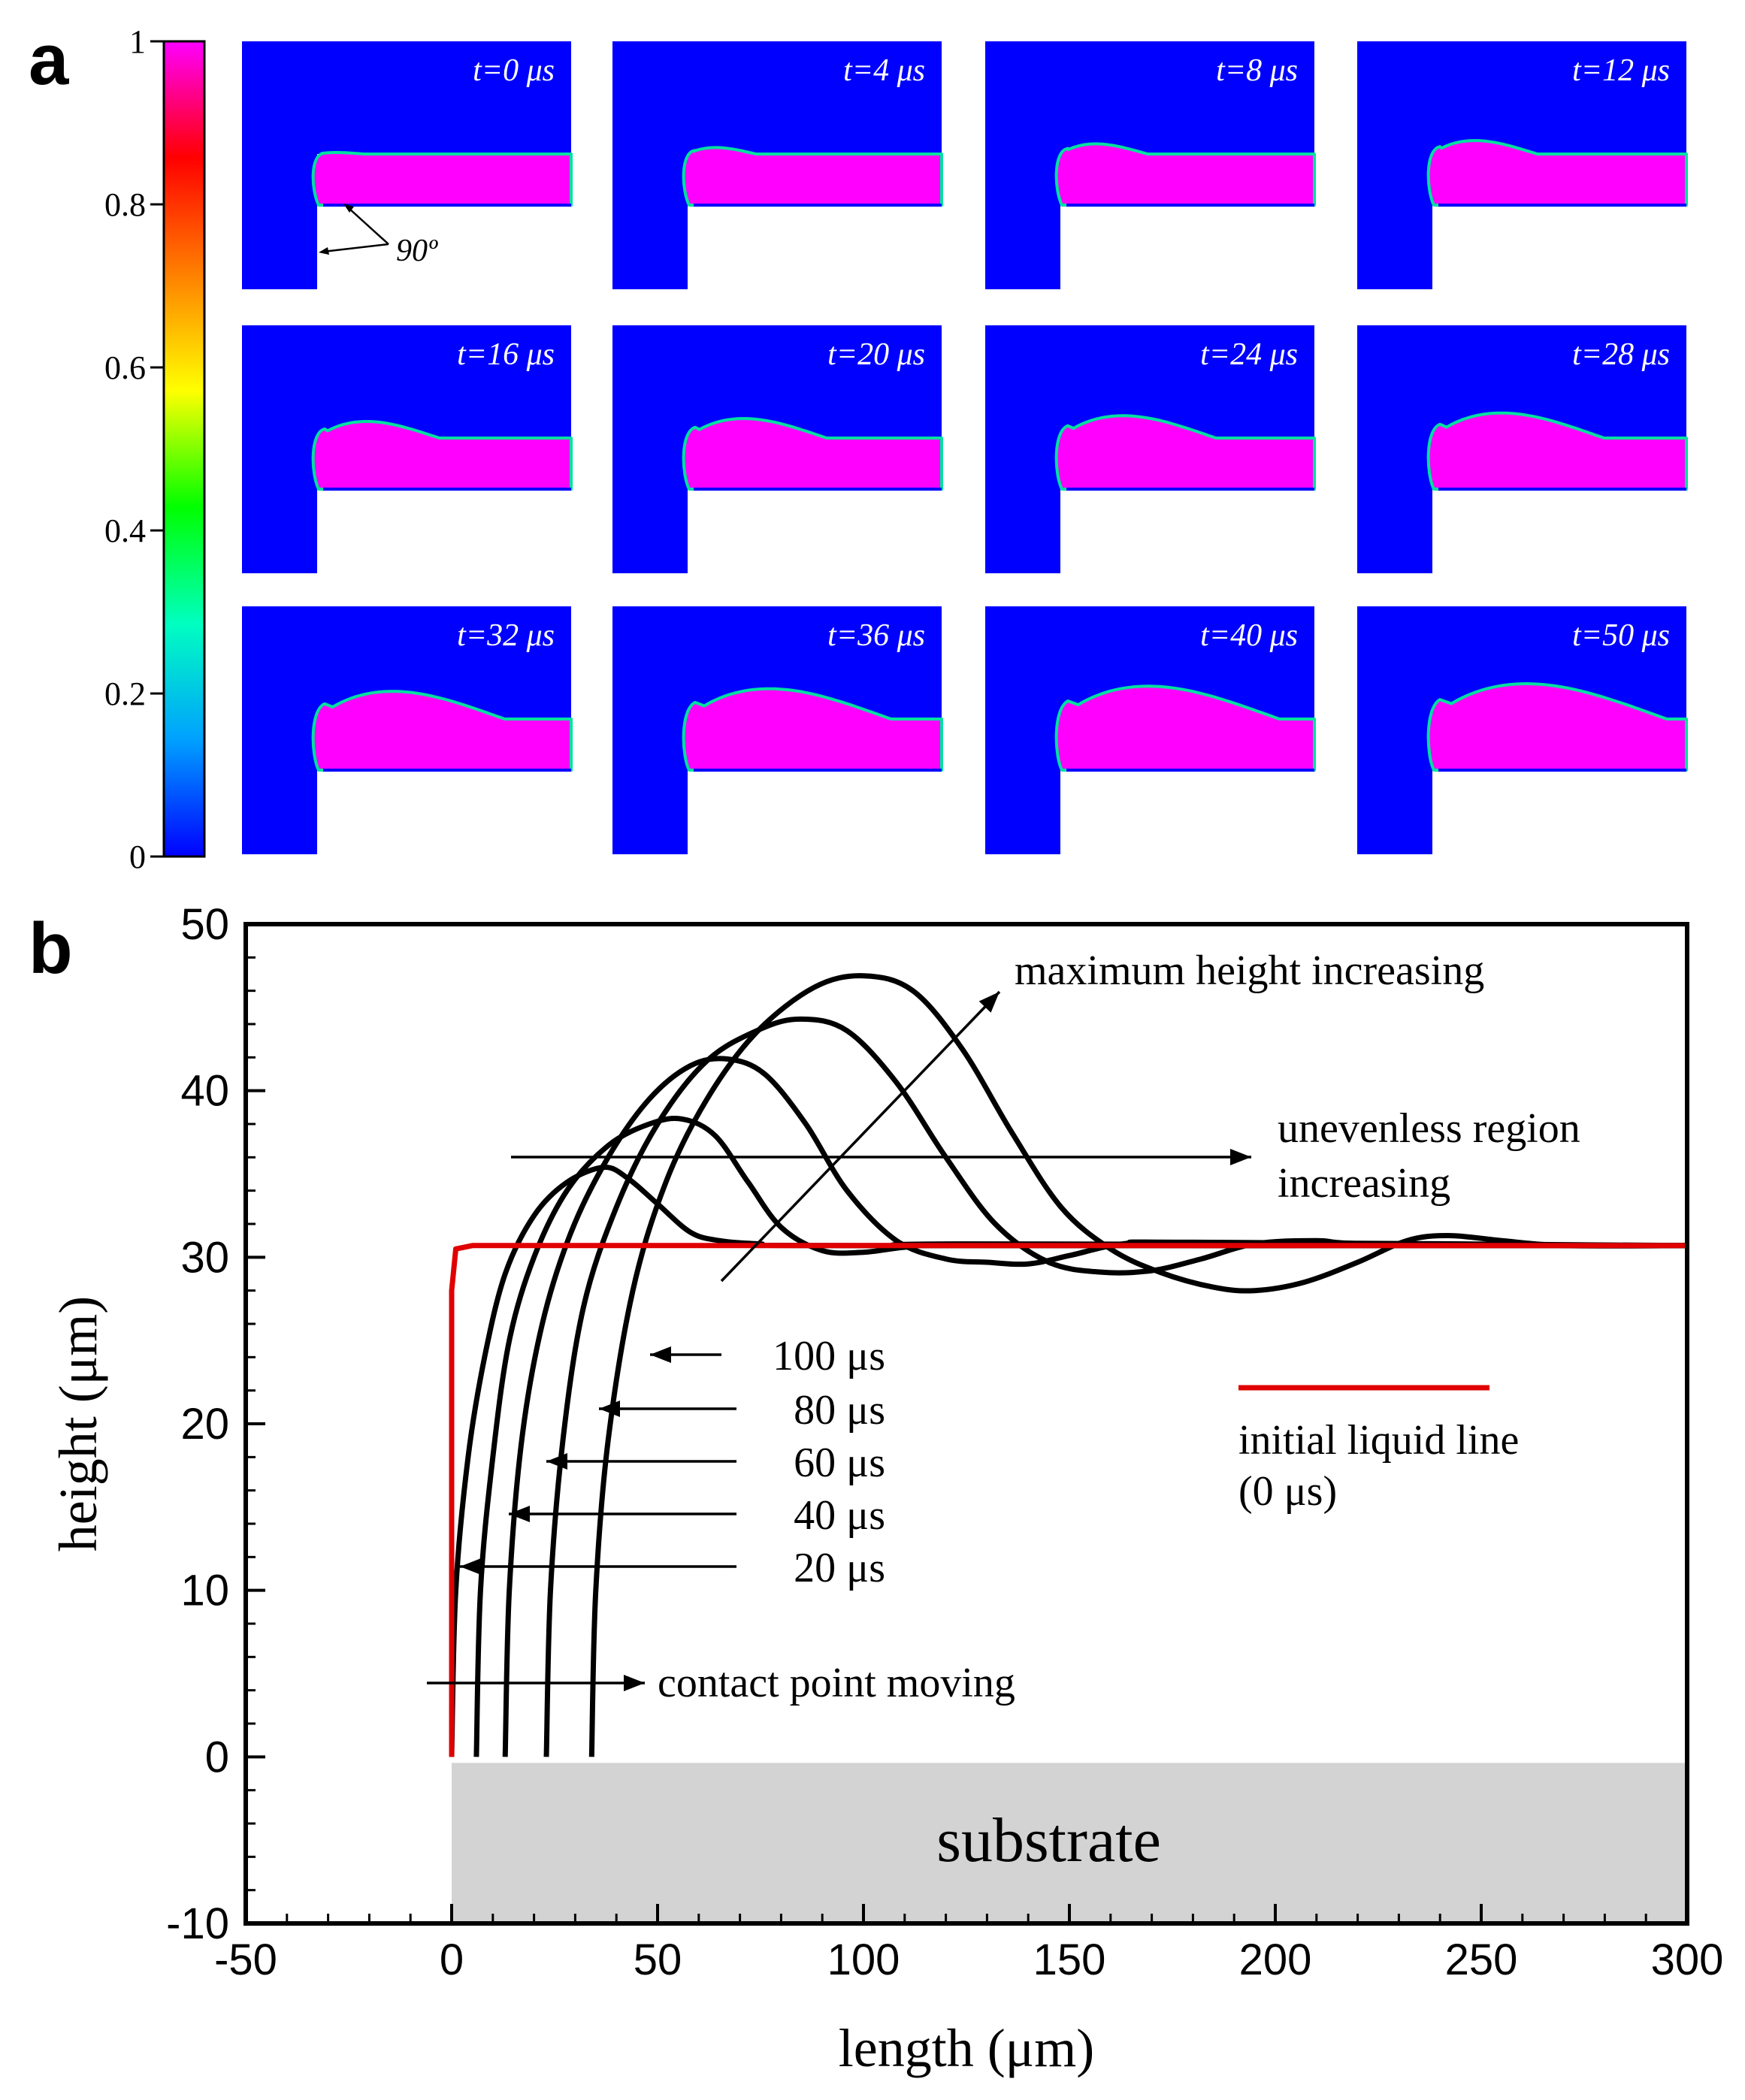 This screenshot has width=1745, height=2100. Describe the element at coordinates (1249, 970) in the screenshot. I see `annotation-max-height: maximum height increasing` at that location.